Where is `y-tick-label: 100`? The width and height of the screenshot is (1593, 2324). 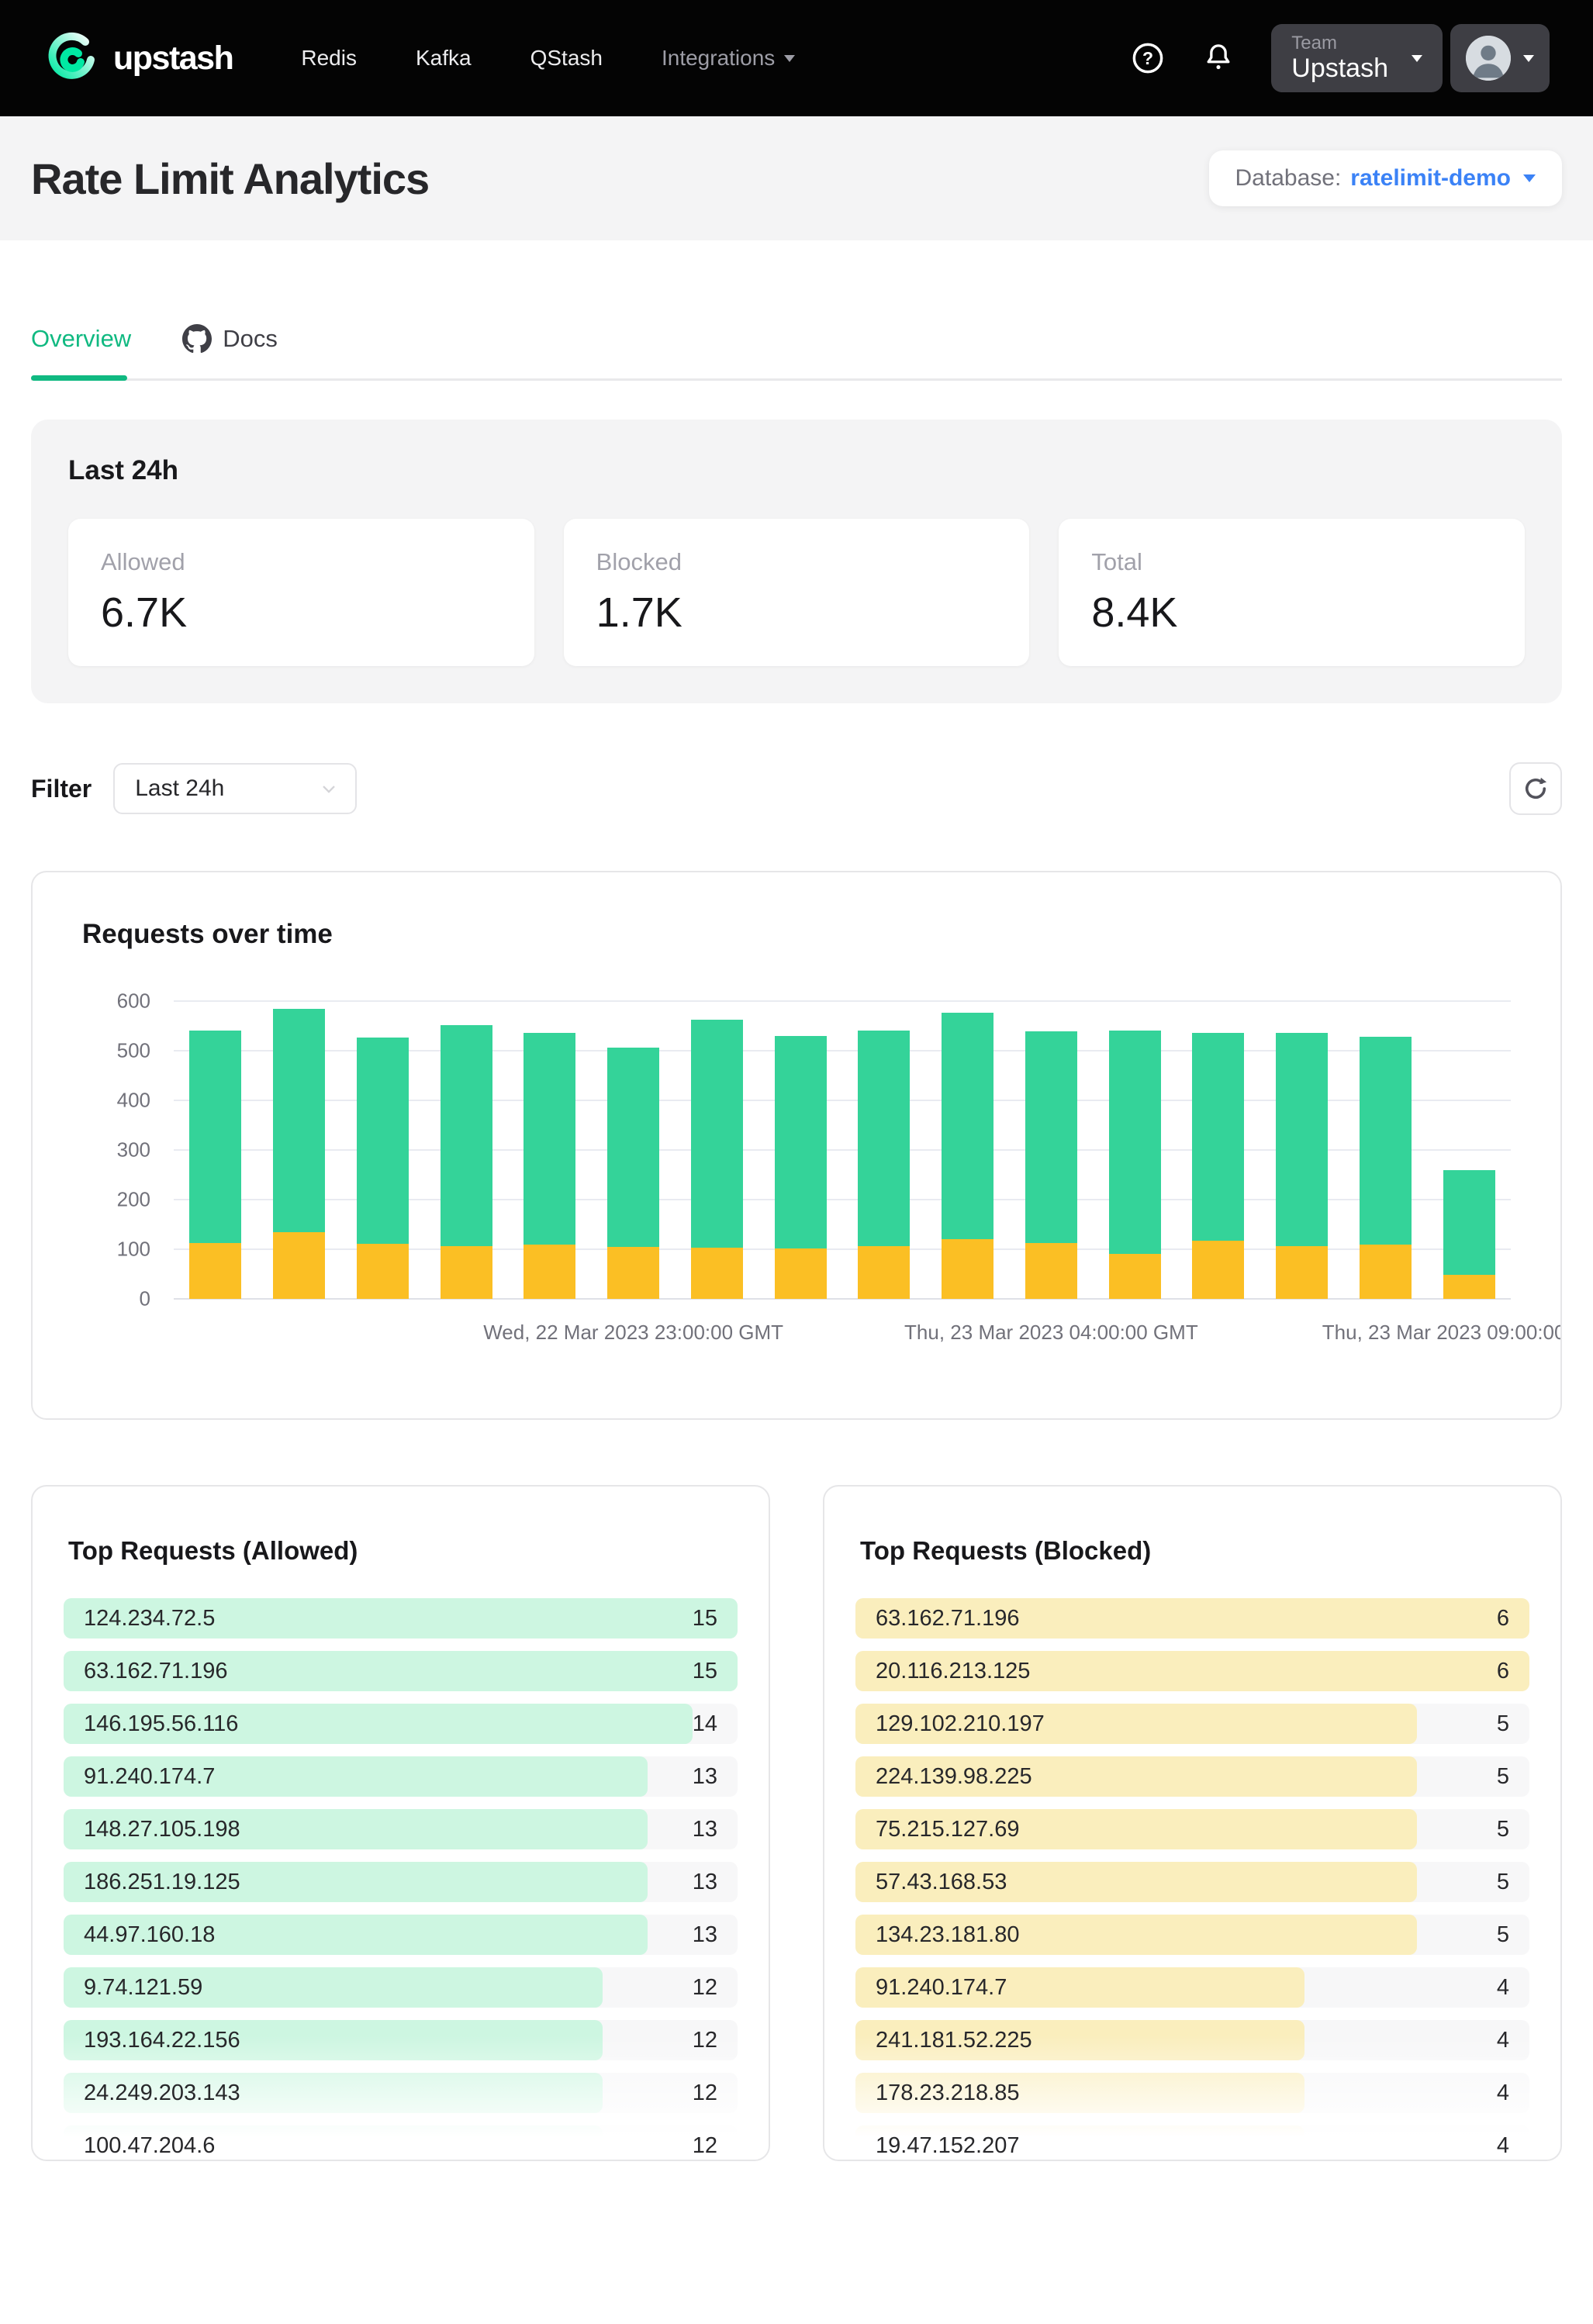
y-tick-label: 100 is located at coordinates (133, 1249).